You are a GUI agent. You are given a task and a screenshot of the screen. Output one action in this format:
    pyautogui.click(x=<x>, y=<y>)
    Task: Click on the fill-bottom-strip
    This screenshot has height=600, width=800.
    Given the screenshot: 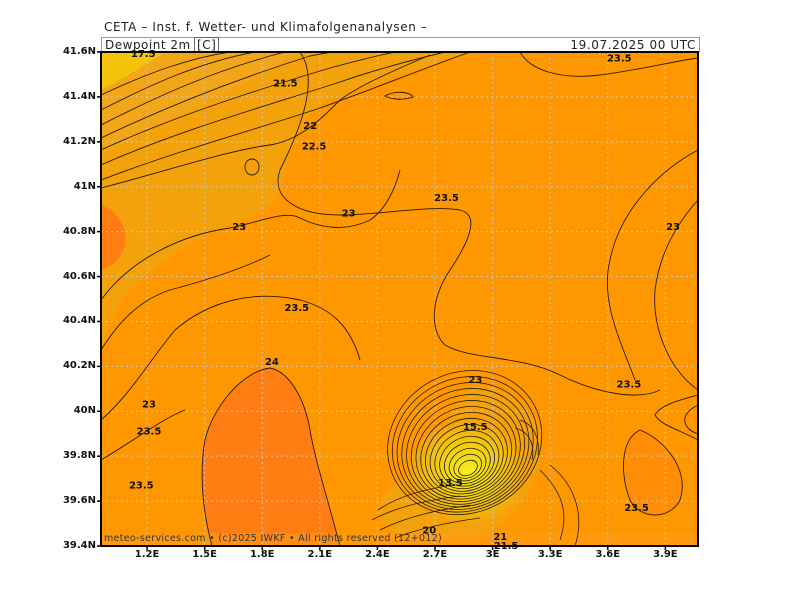 What is the action you would take?
    pyautogui.click(x=399, y=539)
    